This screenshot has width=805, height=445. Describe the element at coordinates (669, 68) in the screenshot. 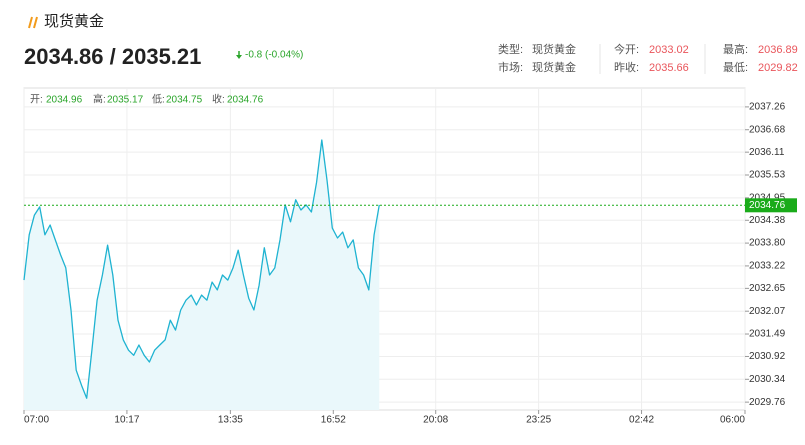

I see `info-value: 2035.66` at that location.